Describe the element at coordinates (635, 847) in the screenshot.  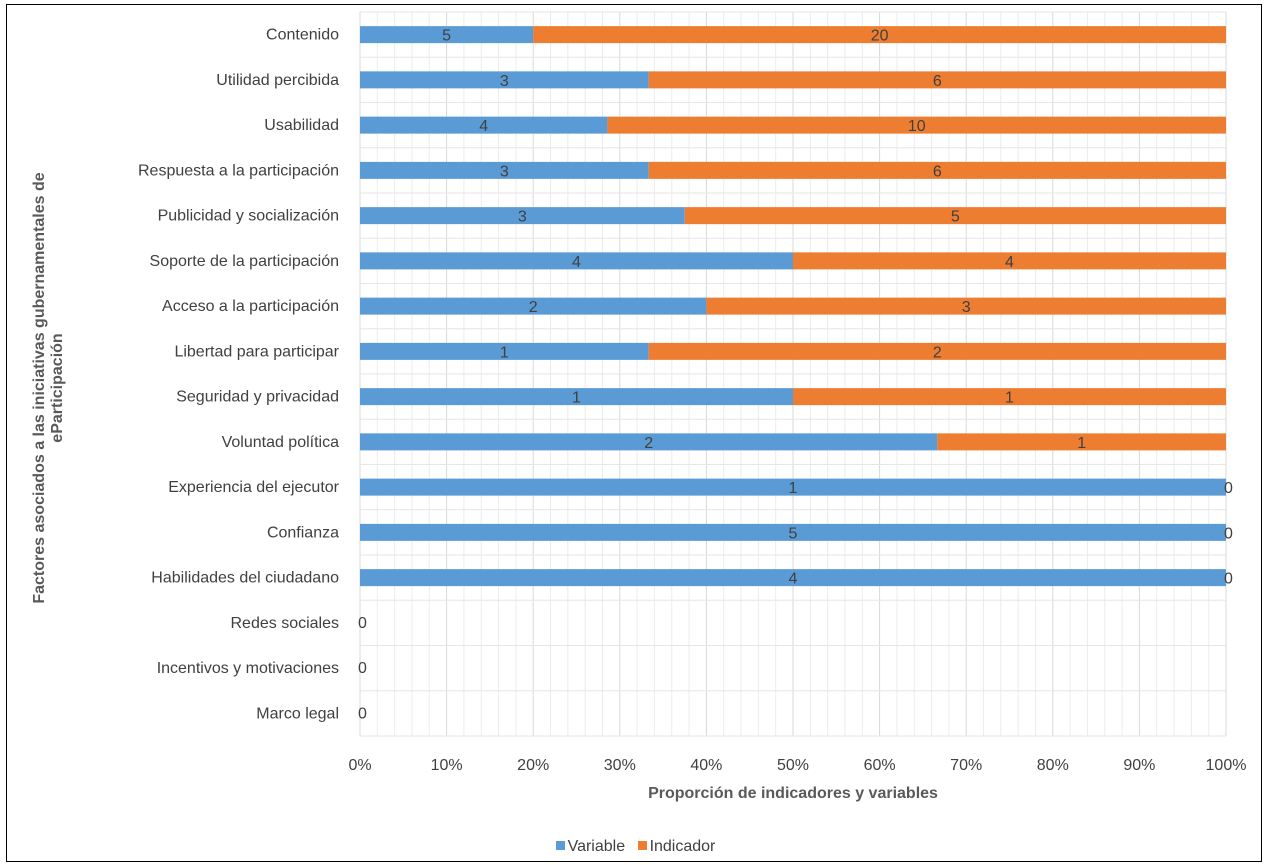
I see `legend: Variable Indicador` at that location.